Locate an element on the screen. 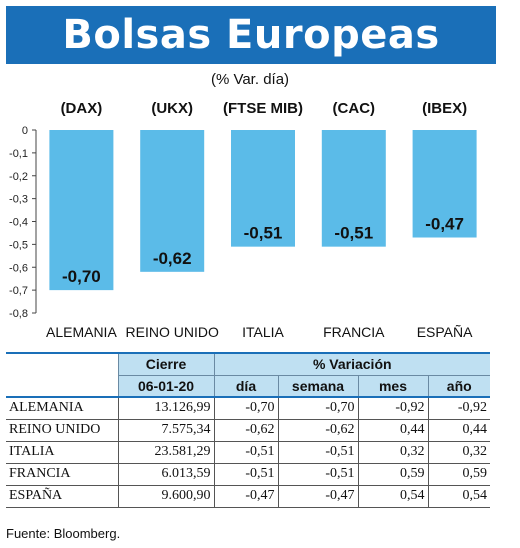  year-cell: 0,32 is located at coordinates (458, 452).